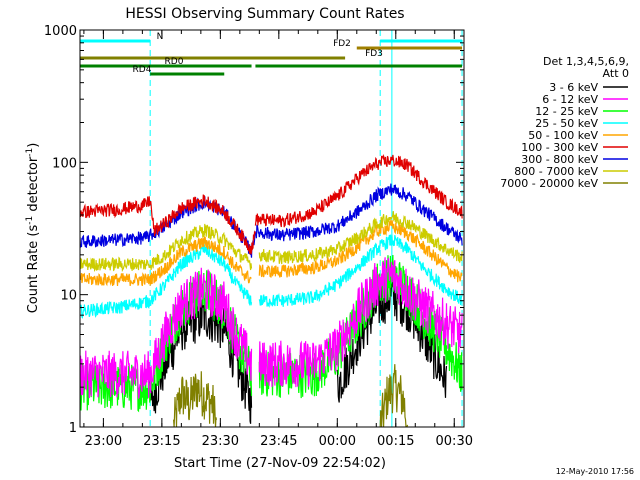  What do you see at coordinates (220, 441) in the screenshot?
I see `x-tick-label: 23:30` at bounding box center [220, 441].